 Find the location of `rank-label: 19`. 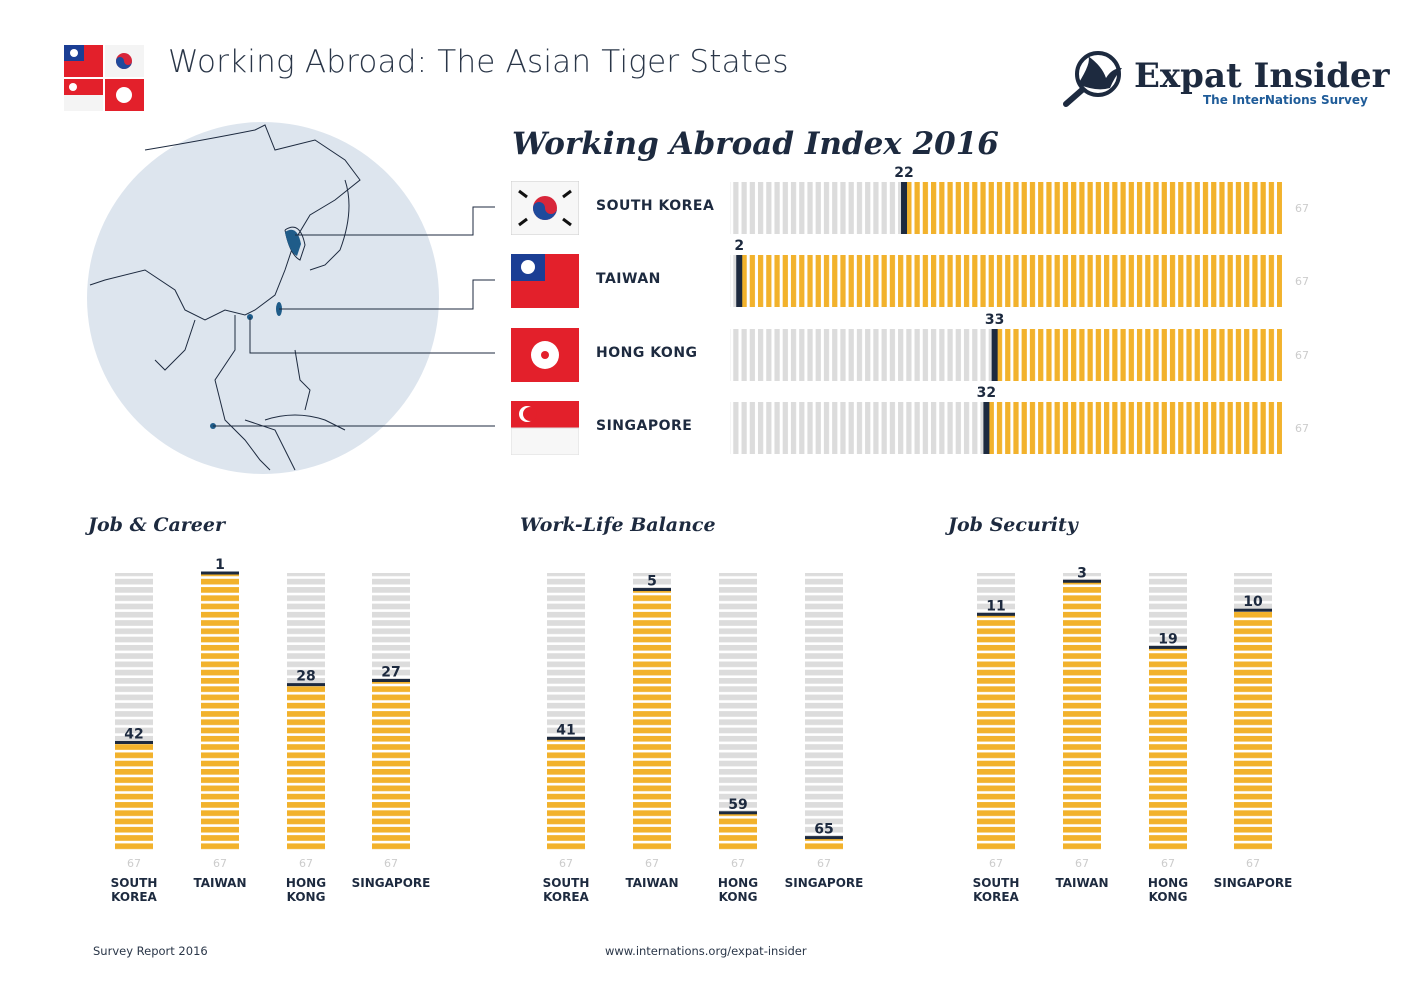

rank-label: 19 is located at coordinates (1167, 639).